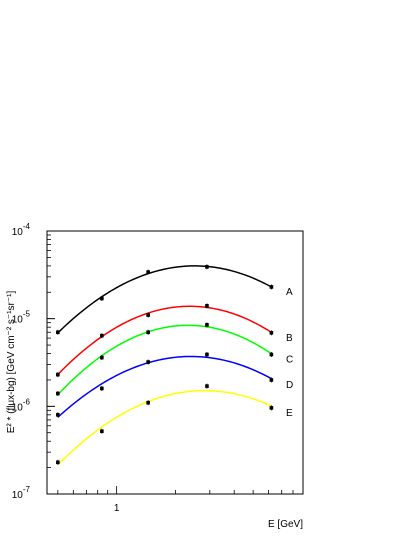 The image size is (415, 536). I want to click on y-axis-title: E² * (flux-bg) [GeV cm⁻² s⁻¹sr⁻¹], so click(11, 362).